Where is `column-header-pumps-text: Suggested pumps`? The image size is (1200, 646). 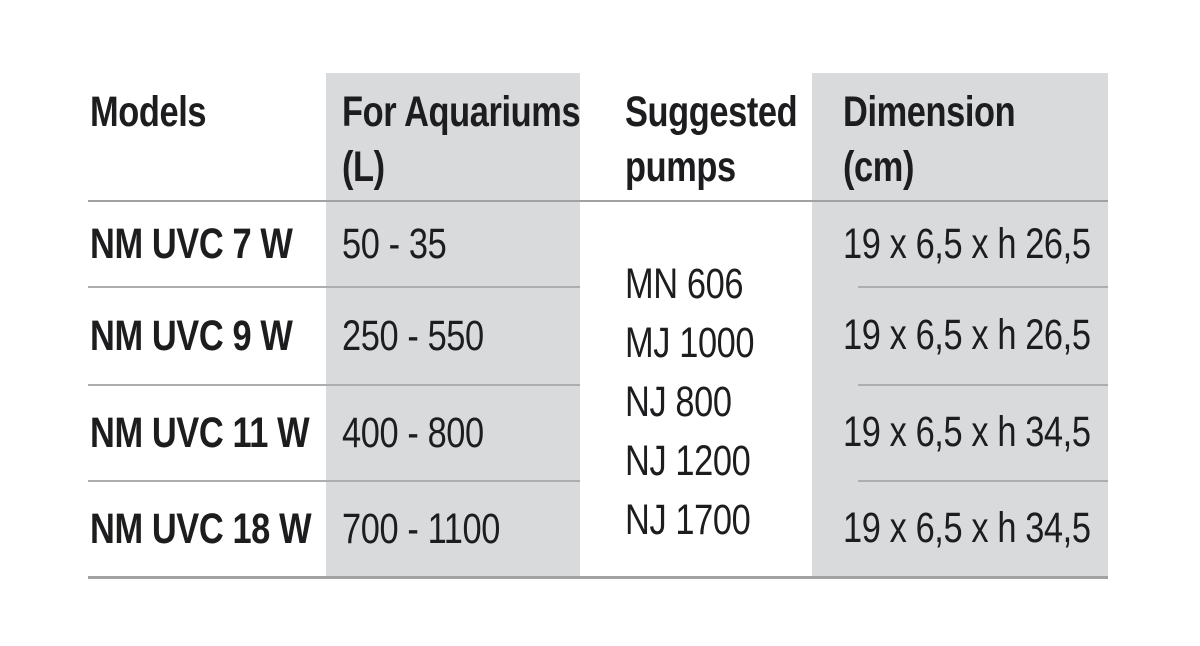
column-header-pumps-text: Suggested pumps is located at coordinates (711, 140).